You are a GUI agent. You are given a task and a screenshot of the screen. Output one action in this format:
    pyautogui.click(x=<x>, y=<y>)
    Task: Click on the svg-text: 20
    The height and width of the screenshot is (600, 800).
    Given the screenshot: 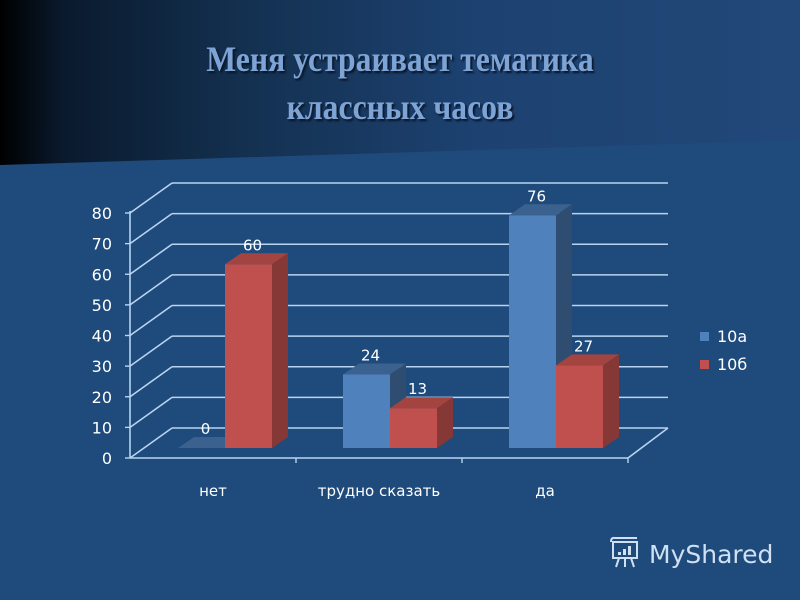 What is the action you would take?
    pyautogui.click(x=102, y=397)
    